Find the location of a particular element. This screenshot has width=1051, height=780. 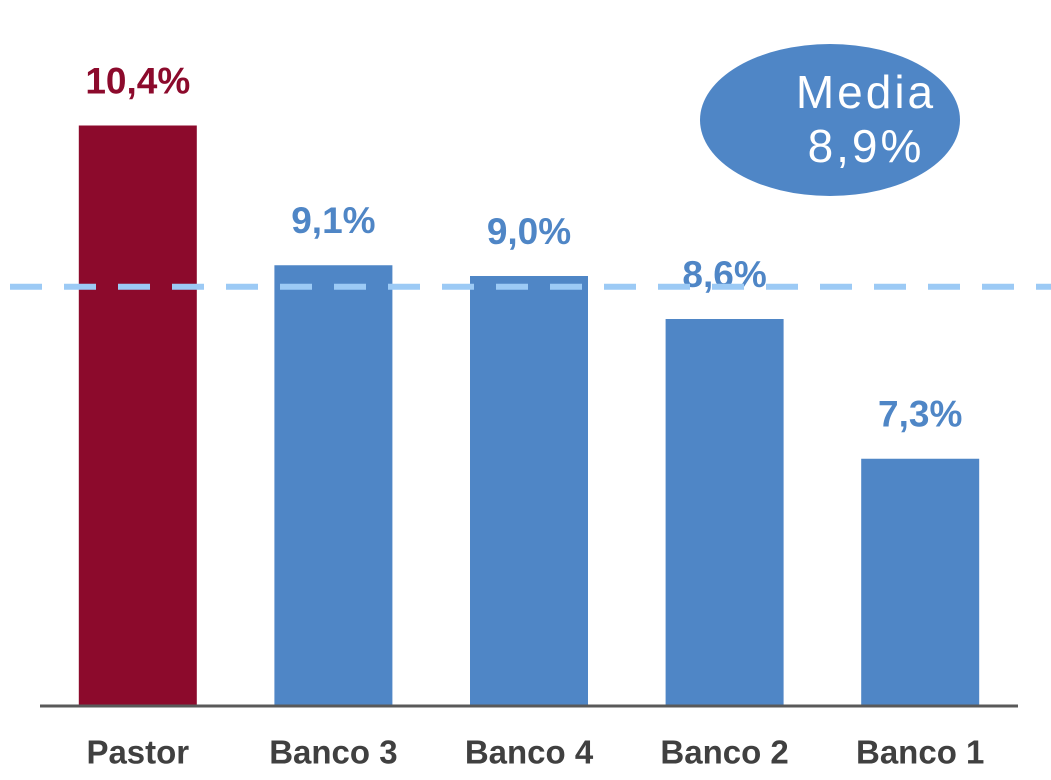

x-tick-label: Banco 1 is located at coordinates (920, 752).